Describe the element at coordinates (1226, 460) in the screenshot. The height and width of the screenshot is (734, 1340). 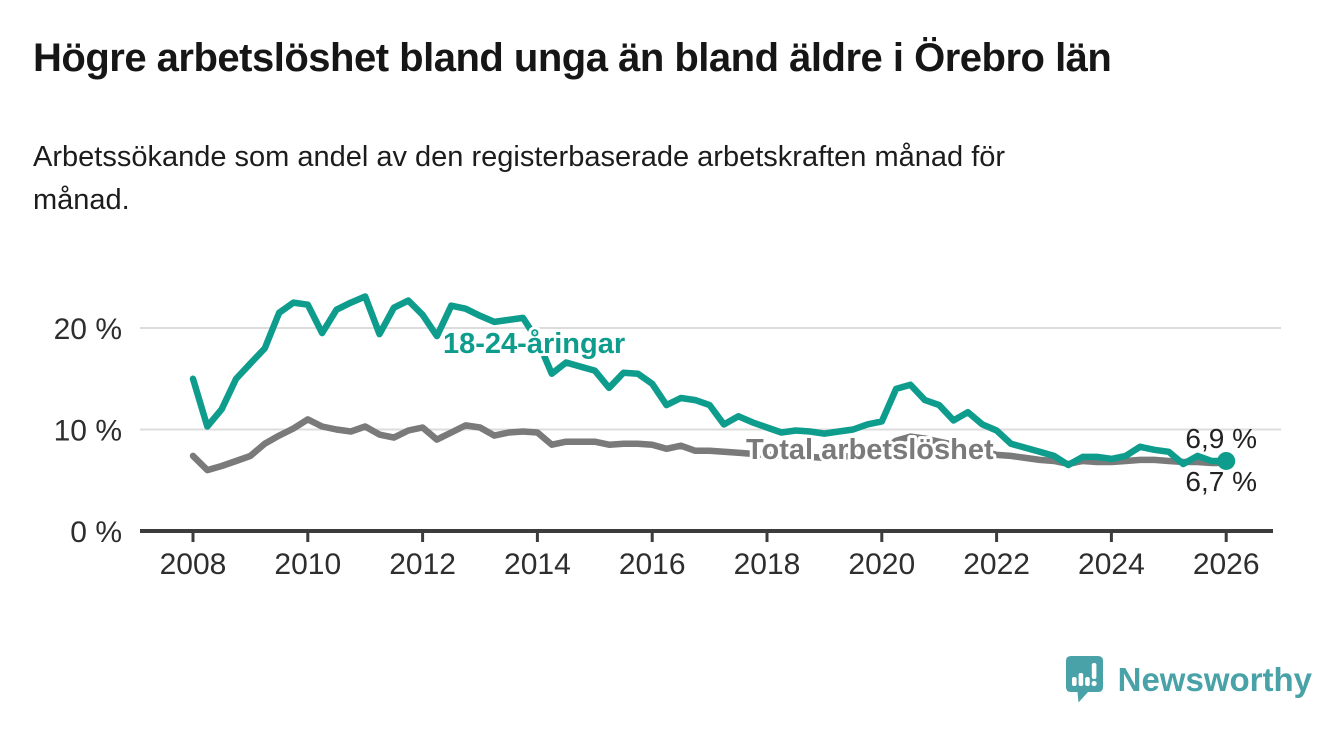
I see `series-end-dot` at that location.